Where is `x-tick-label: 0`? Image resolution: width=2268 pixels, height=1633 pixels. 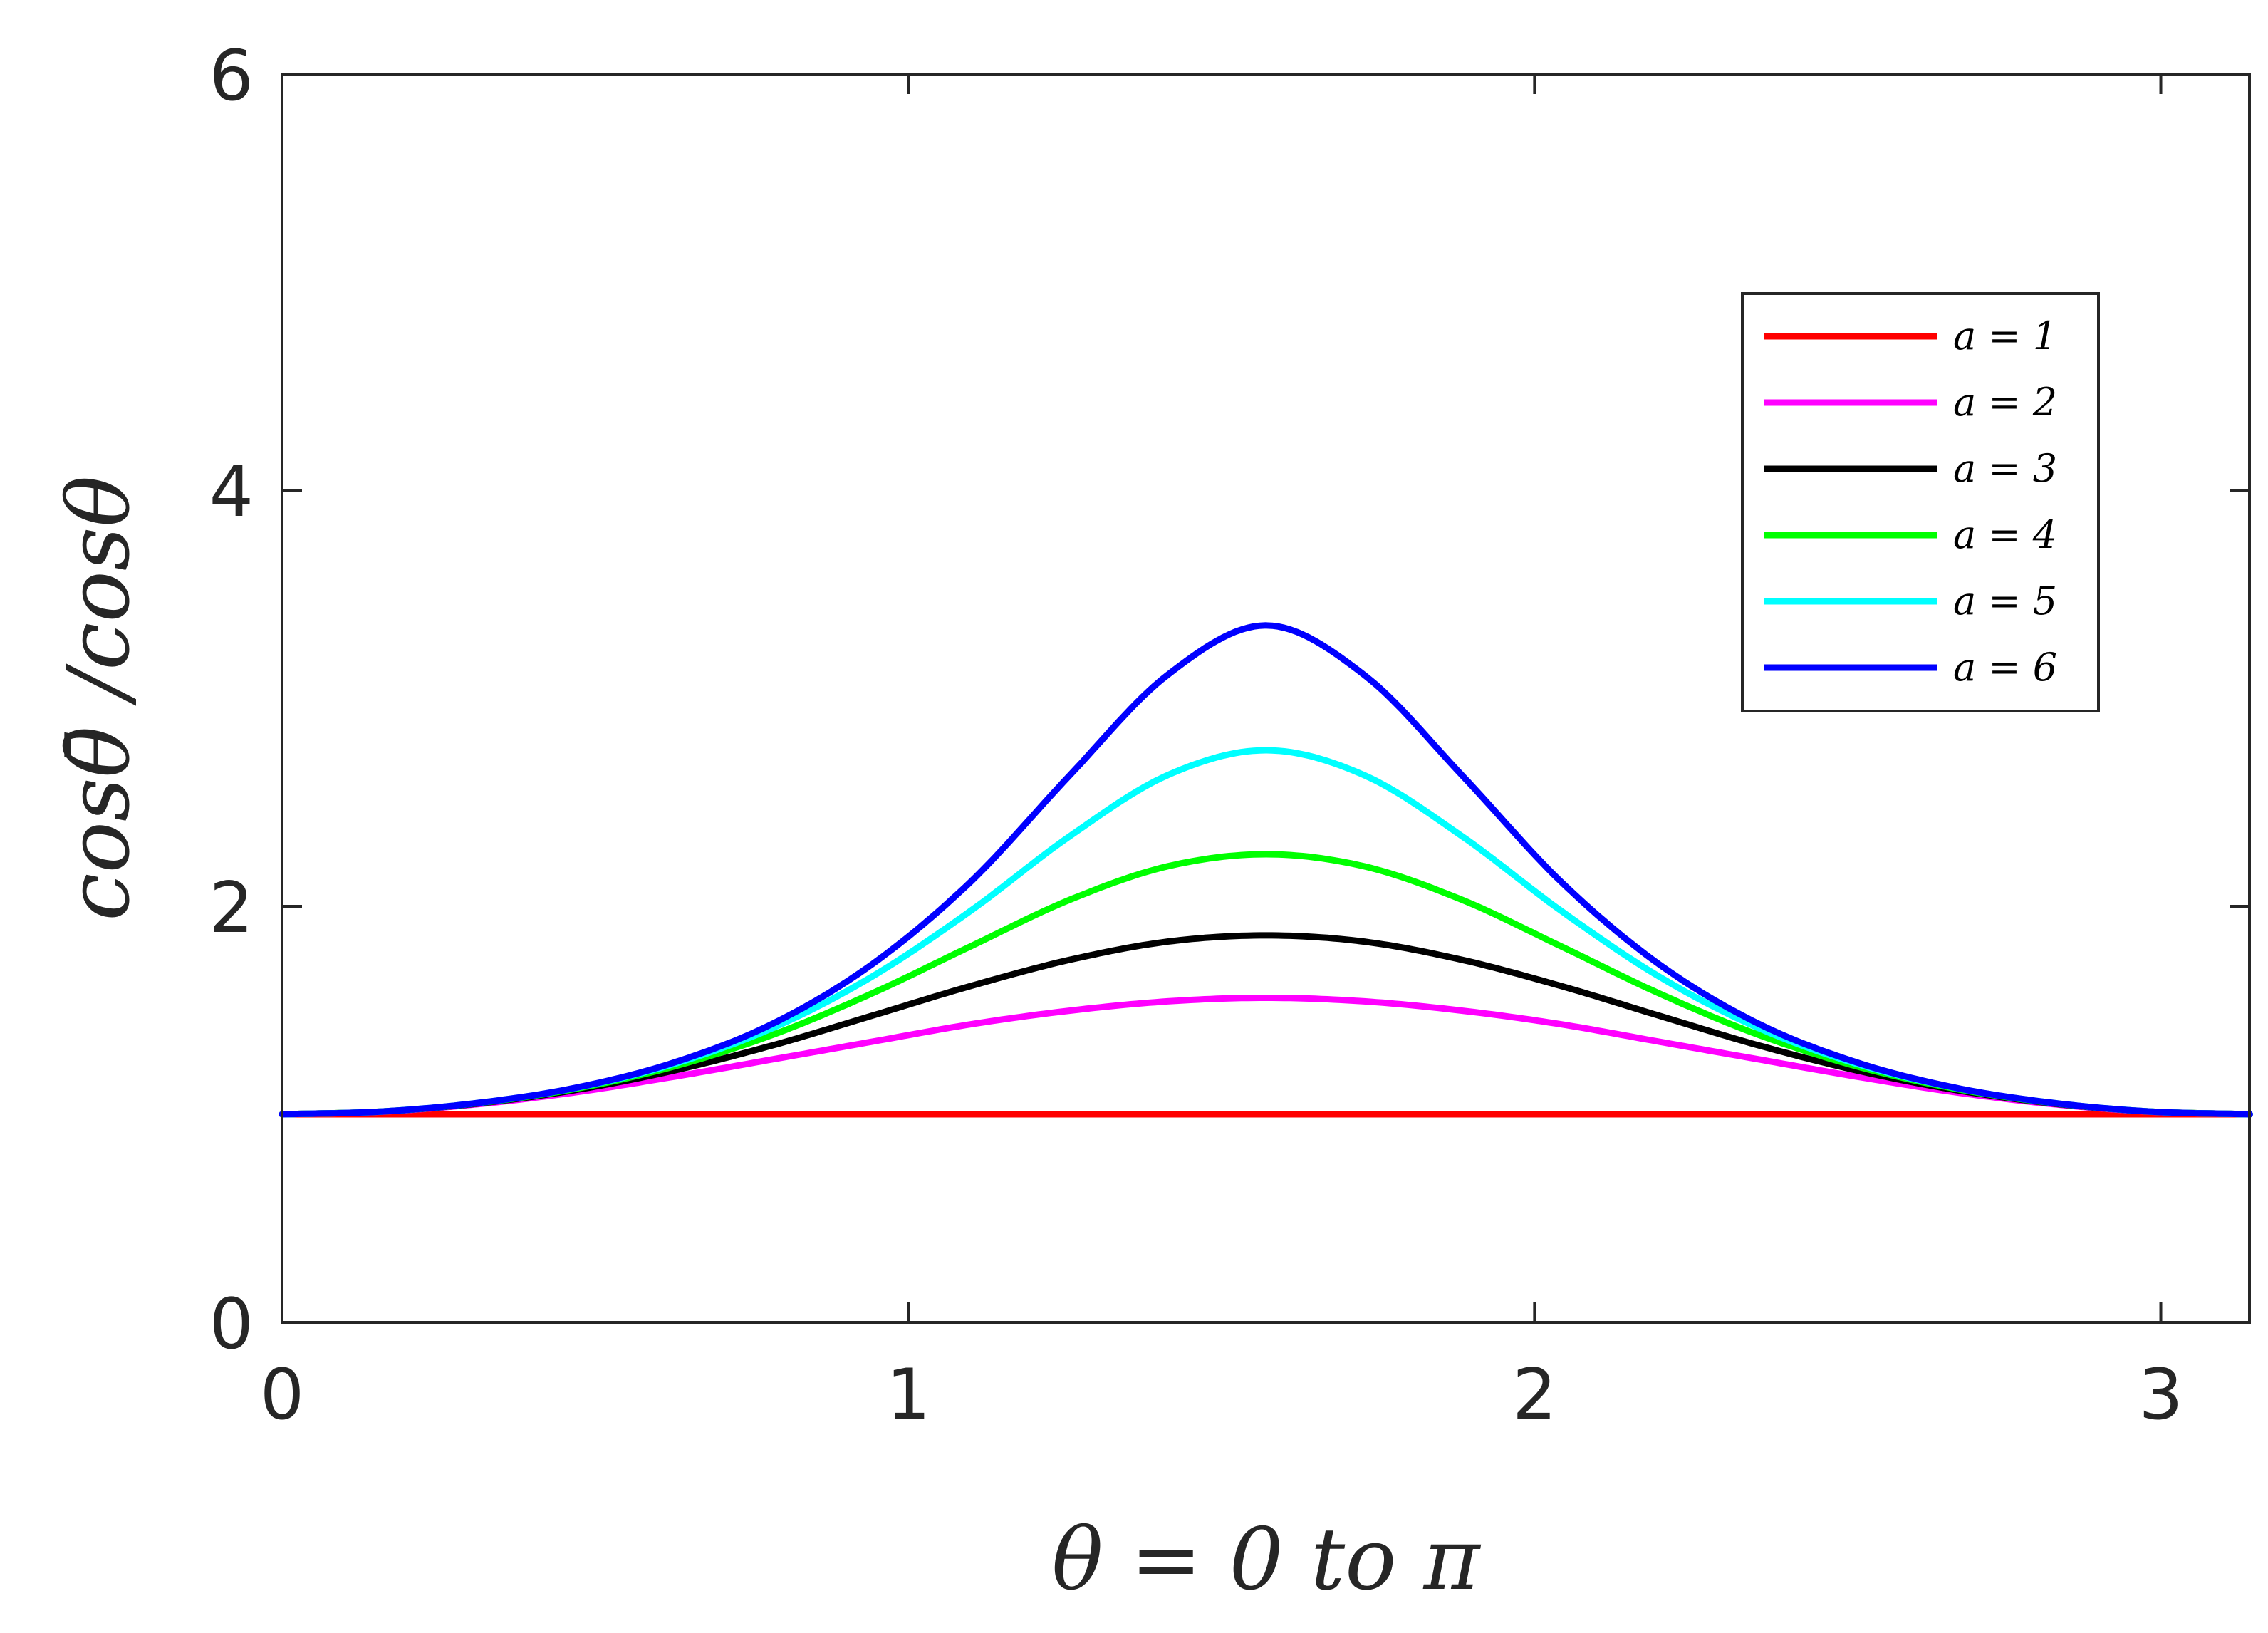 x-tick-label: 0 is located at coordinates (282, 1395).